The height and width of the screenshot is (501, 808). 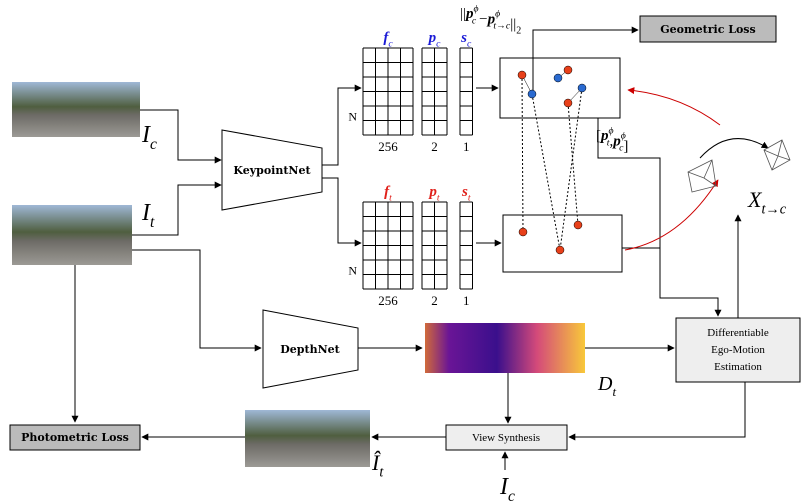 I want to click on norm-minus: −, so click(x=483, y=19).